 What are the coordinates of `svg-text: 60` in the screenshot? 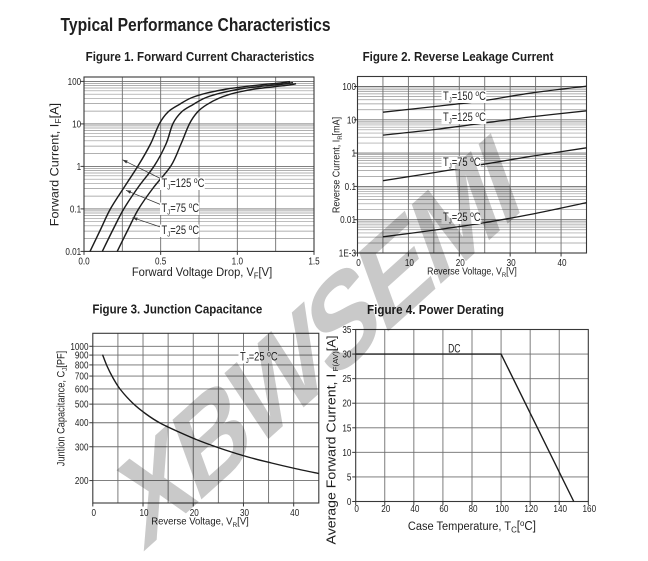 It's located at (443, 508).